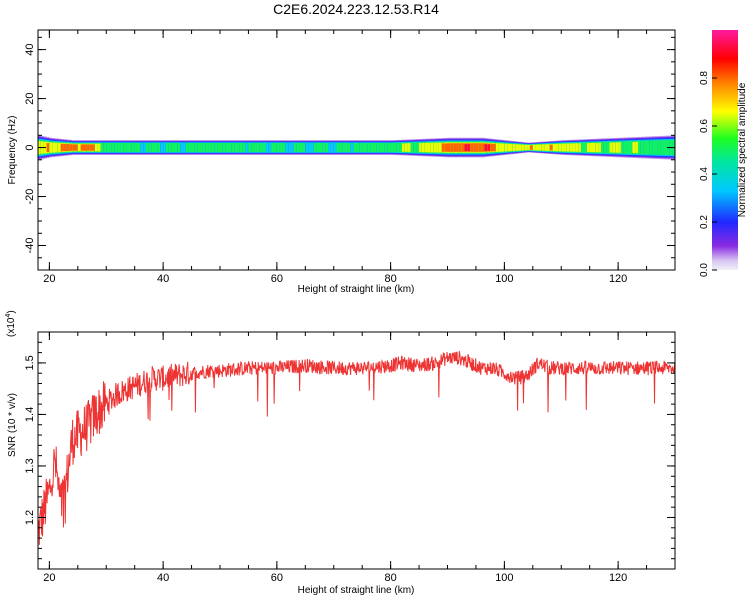  Describe the element at coordinates (49, 279) in the screenshot. I see `x-tick-label: 20` at that location.